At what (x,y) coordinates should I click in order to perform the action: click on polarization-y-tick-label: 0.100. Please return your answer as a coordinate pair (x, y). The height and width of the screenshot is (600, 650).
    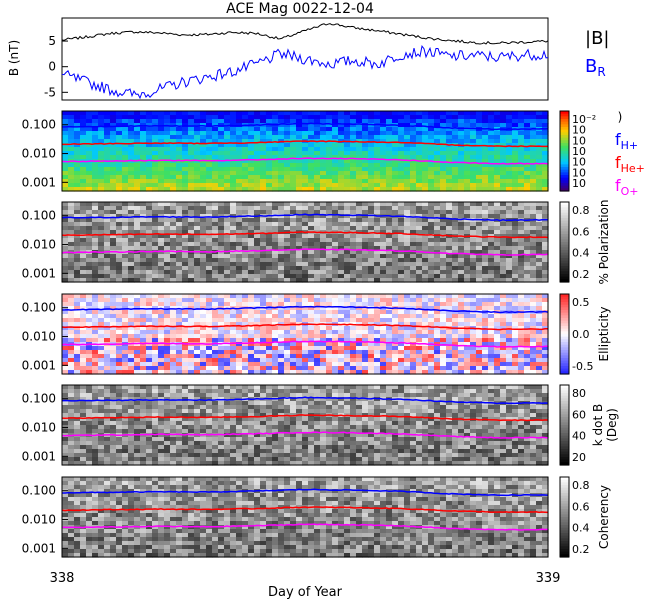
    Looking at the image, I should click on (39, 216).